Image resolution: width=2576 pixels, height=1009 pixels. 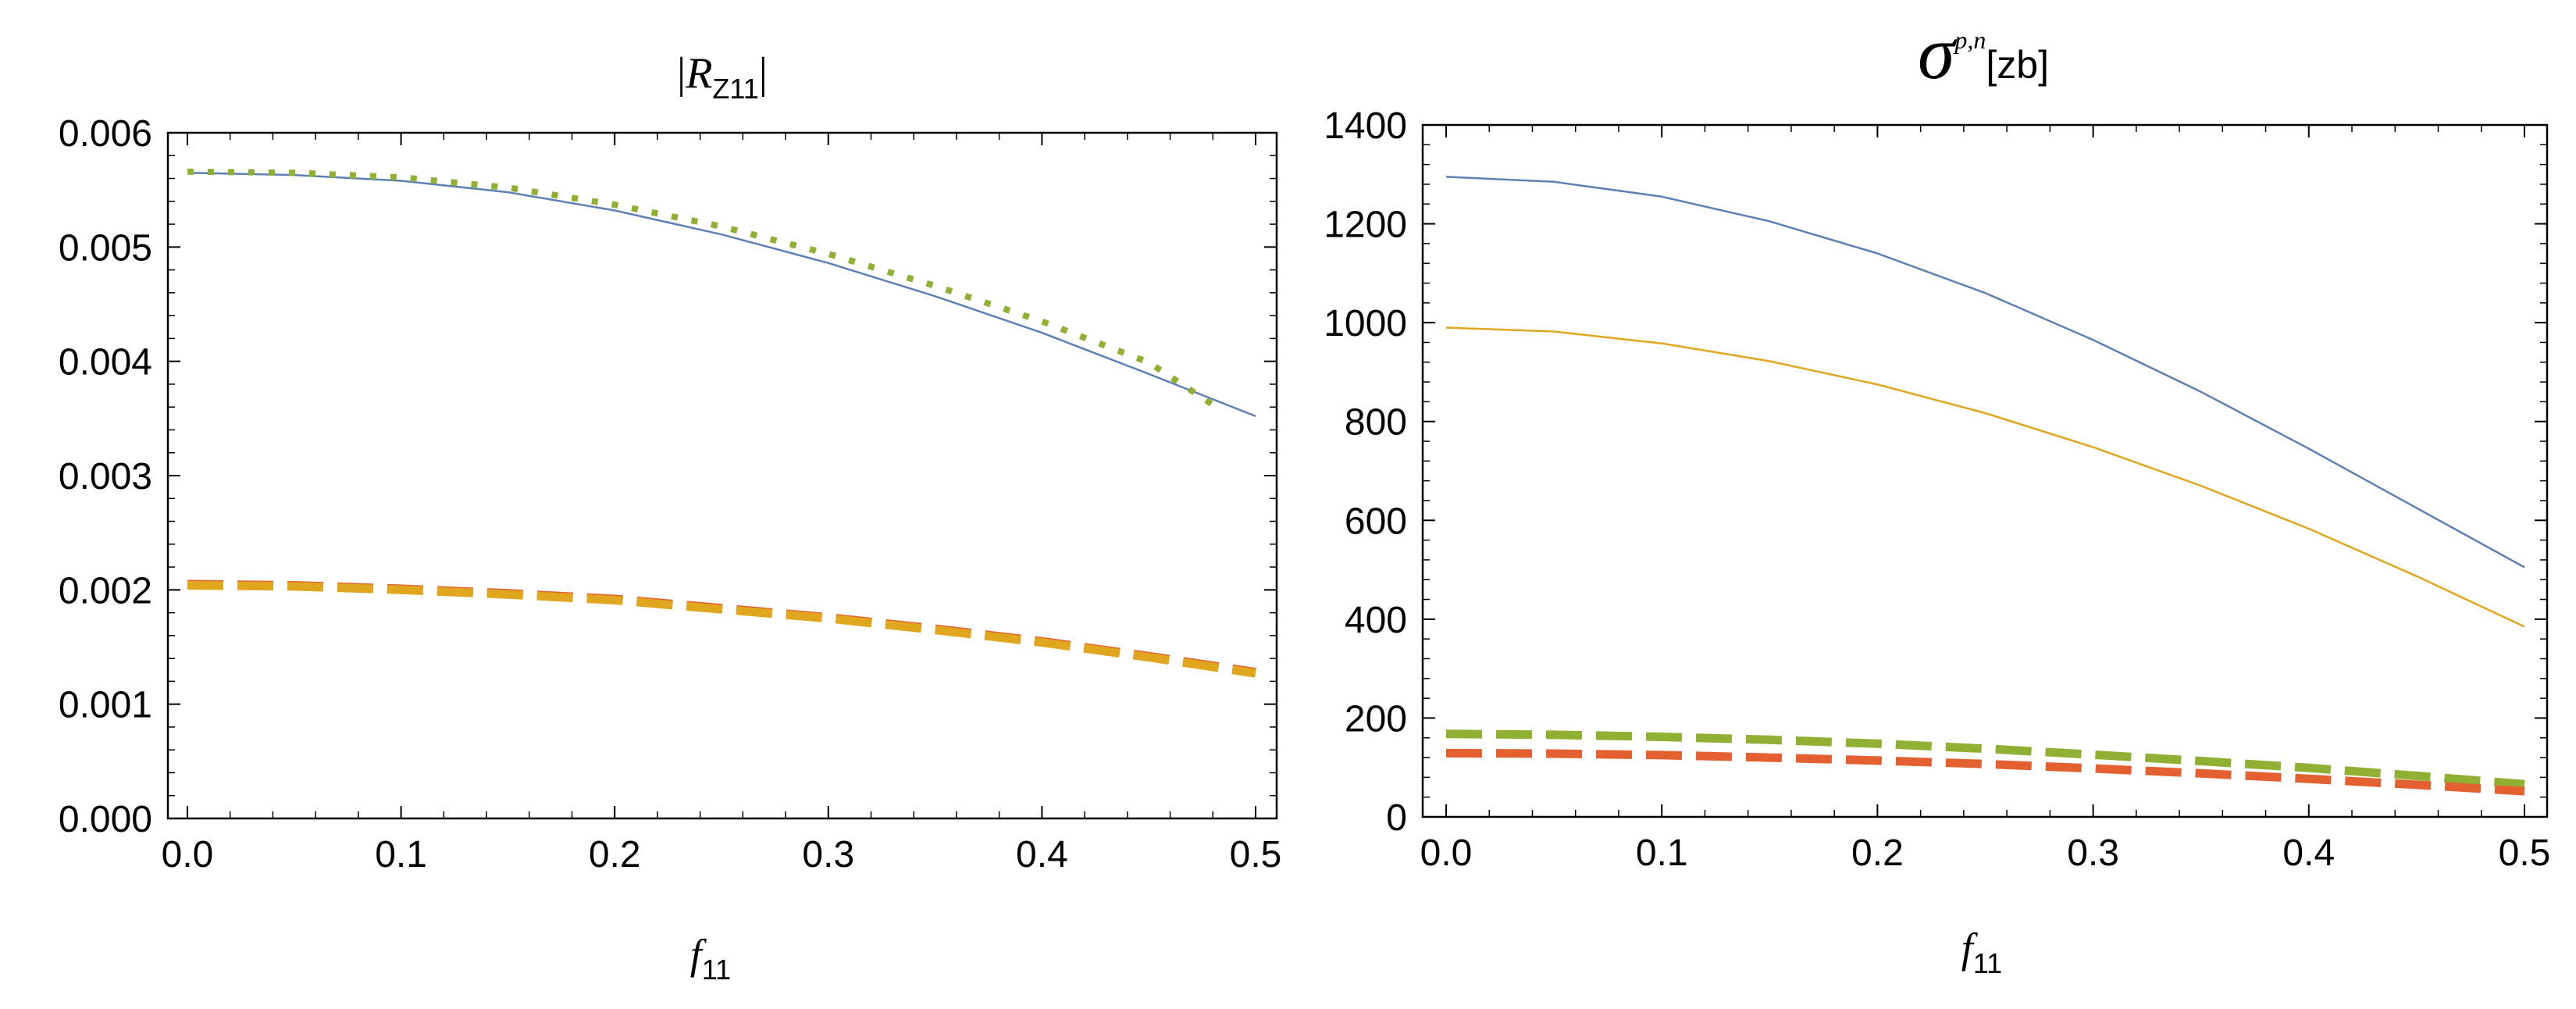 What do you see at coordinates (1365, 126) in the screenshot?
I see `right-y-tick-label: 1400` at bounding box center [1365, 126].